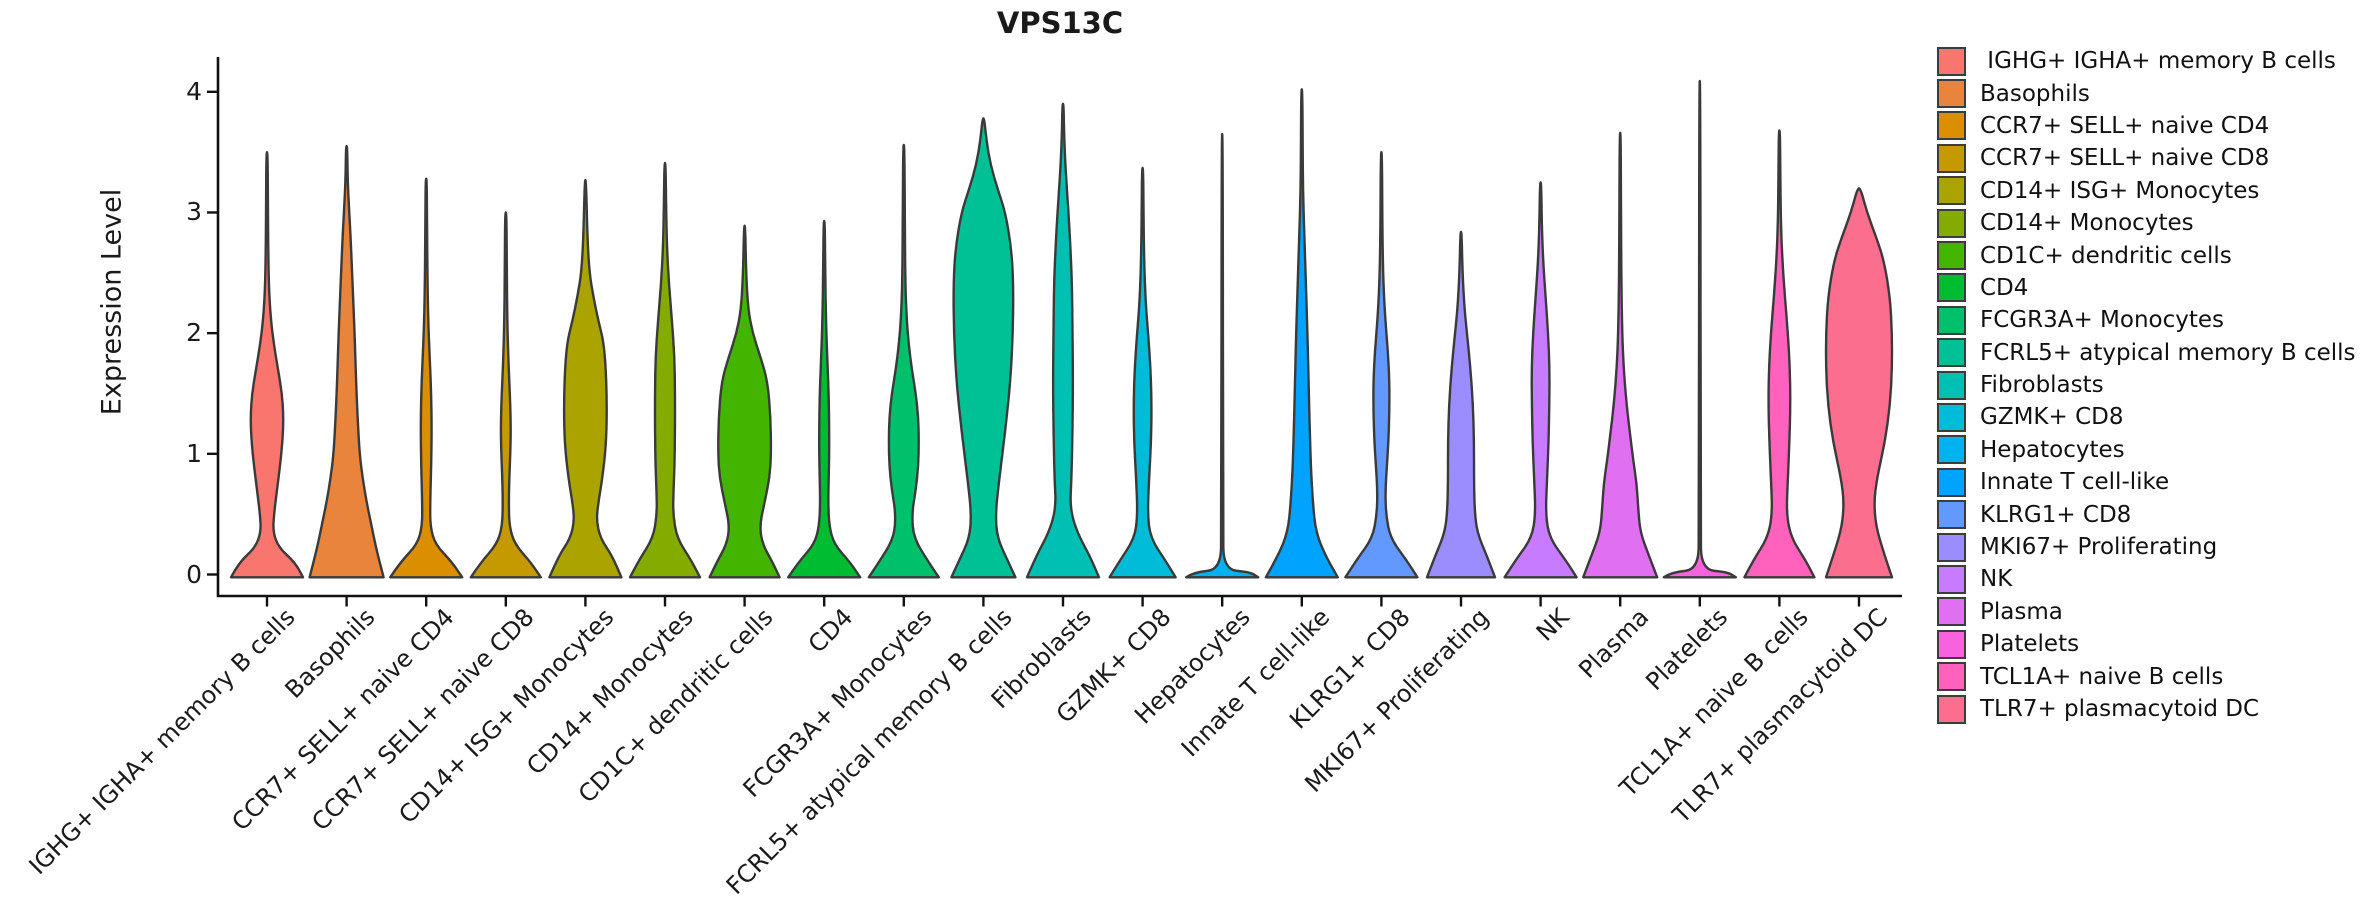 This screenshot has height=900, width=2362. I want to click on legend-item: IGHG+ IGHA+ memory B cells, so click(2146, 61).